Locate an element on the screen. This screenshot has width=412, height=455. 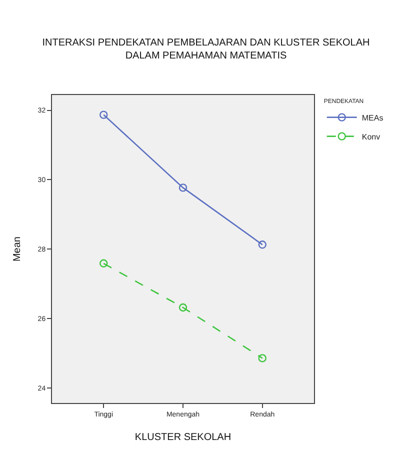
chart-title: INTERAKSI PENDEKATAN PEMBELAJARAN DAN KLUSTER SEKOLAH DALAM PEMAHAMAN MATEMATIS is located at coordinates (206, 50).